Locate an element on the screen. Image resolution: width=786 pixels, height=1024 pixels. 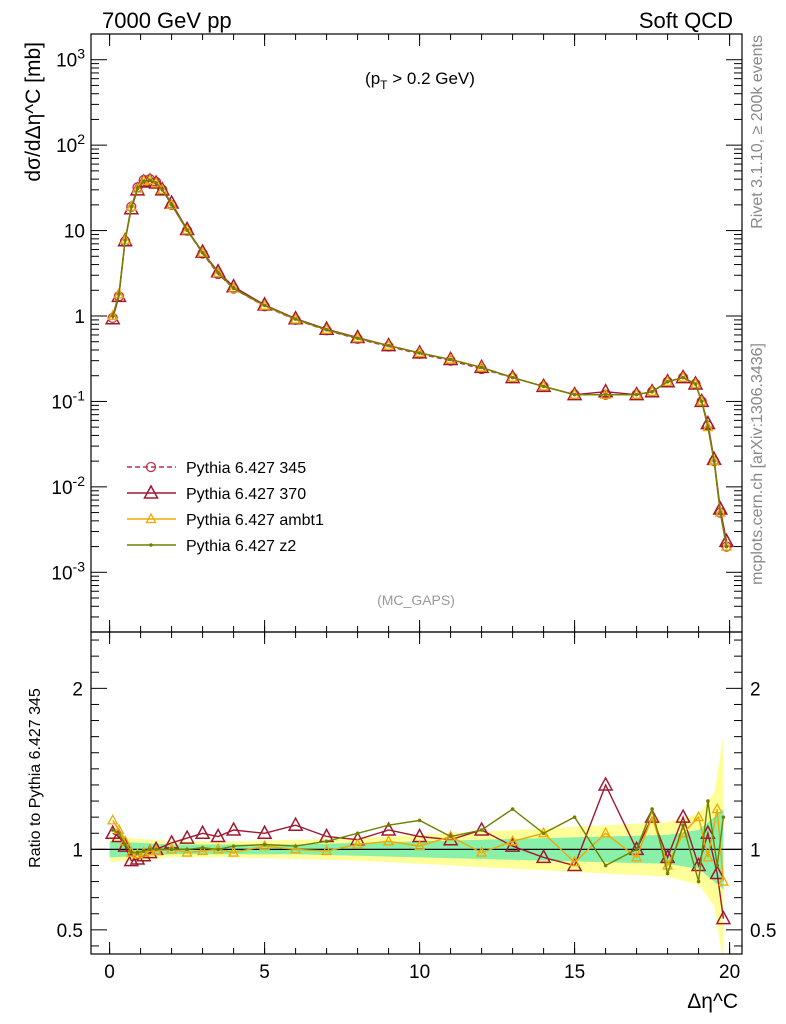
x-tick-label: 20 is located at coordinates (729, 972).